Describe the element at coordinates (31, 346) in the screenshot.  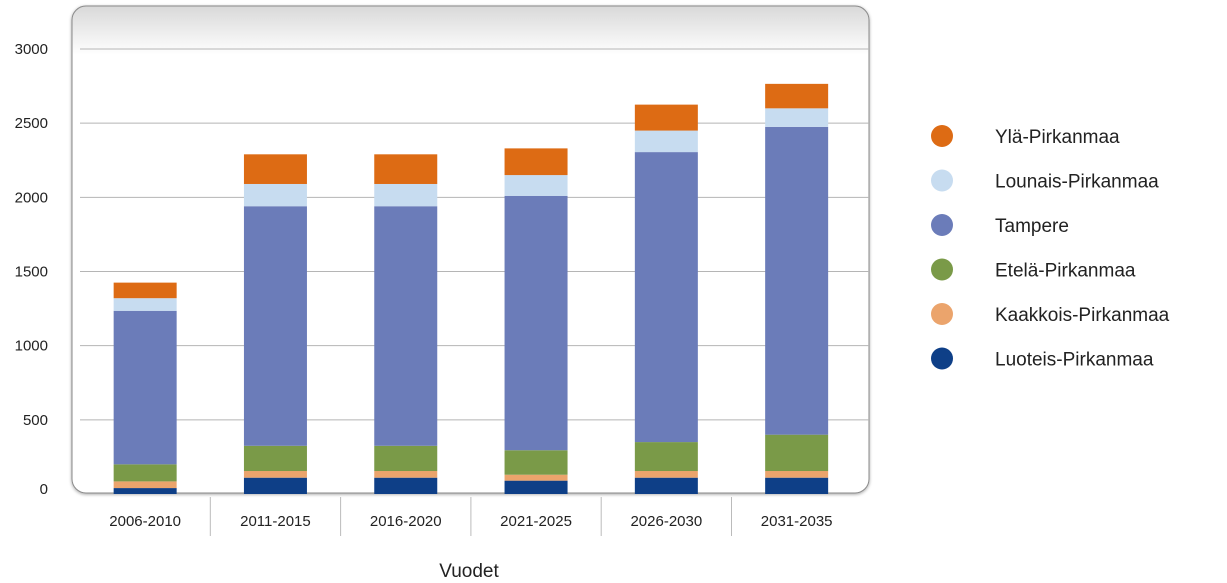
I see `y-tick-label: 1000` at that location.